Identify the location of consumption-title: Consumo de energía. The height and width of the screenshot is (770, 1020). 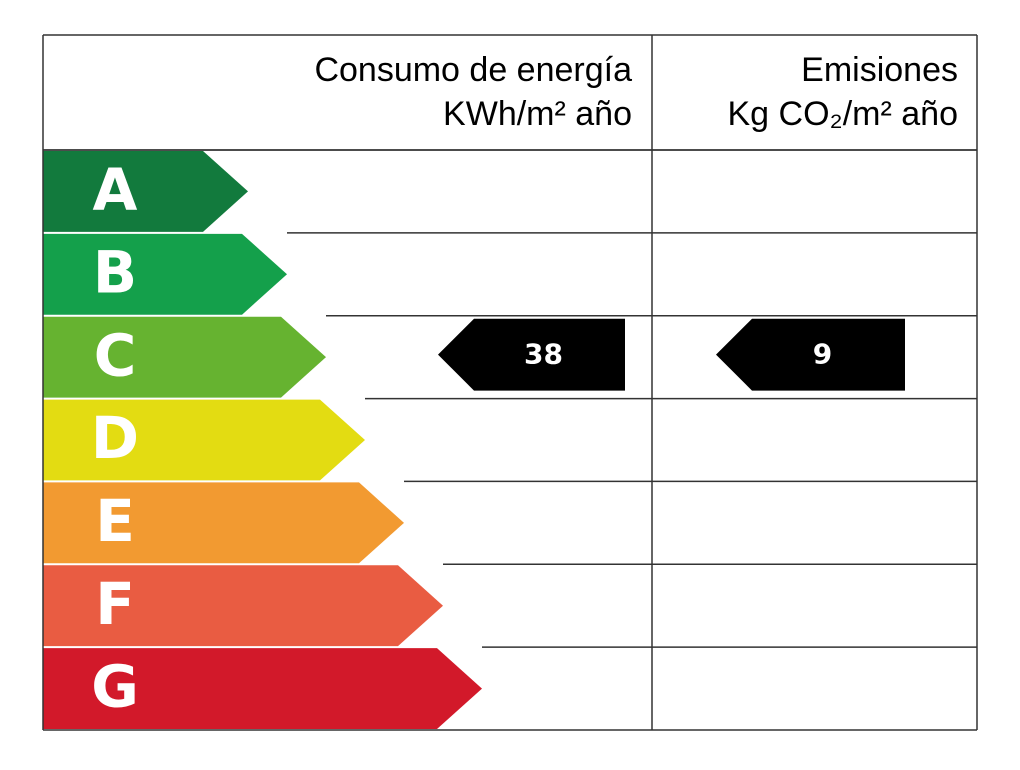
(473, 70).